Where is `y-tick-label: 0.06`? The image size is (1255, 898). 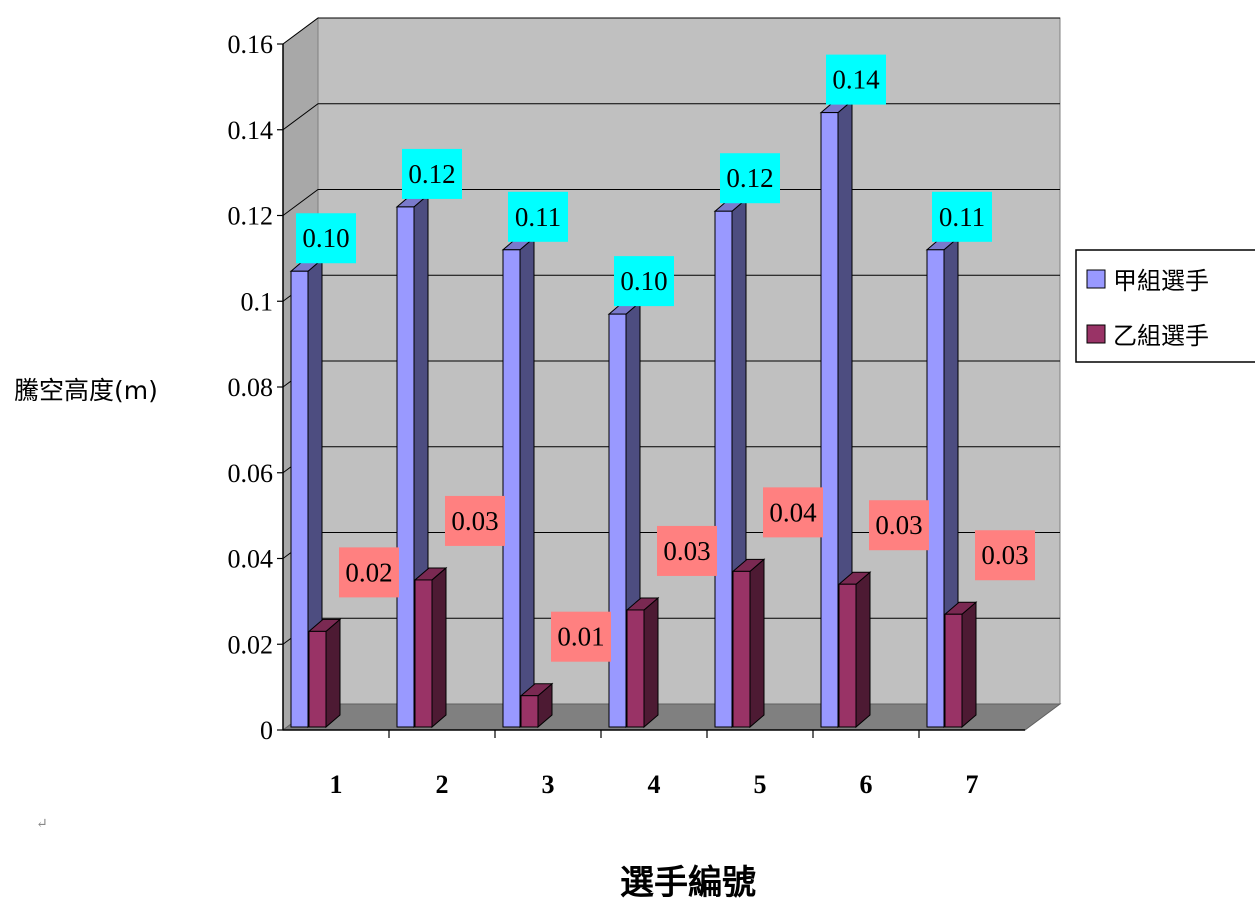 y-tick-label: 0.06 is located at coordinates (251, 473).